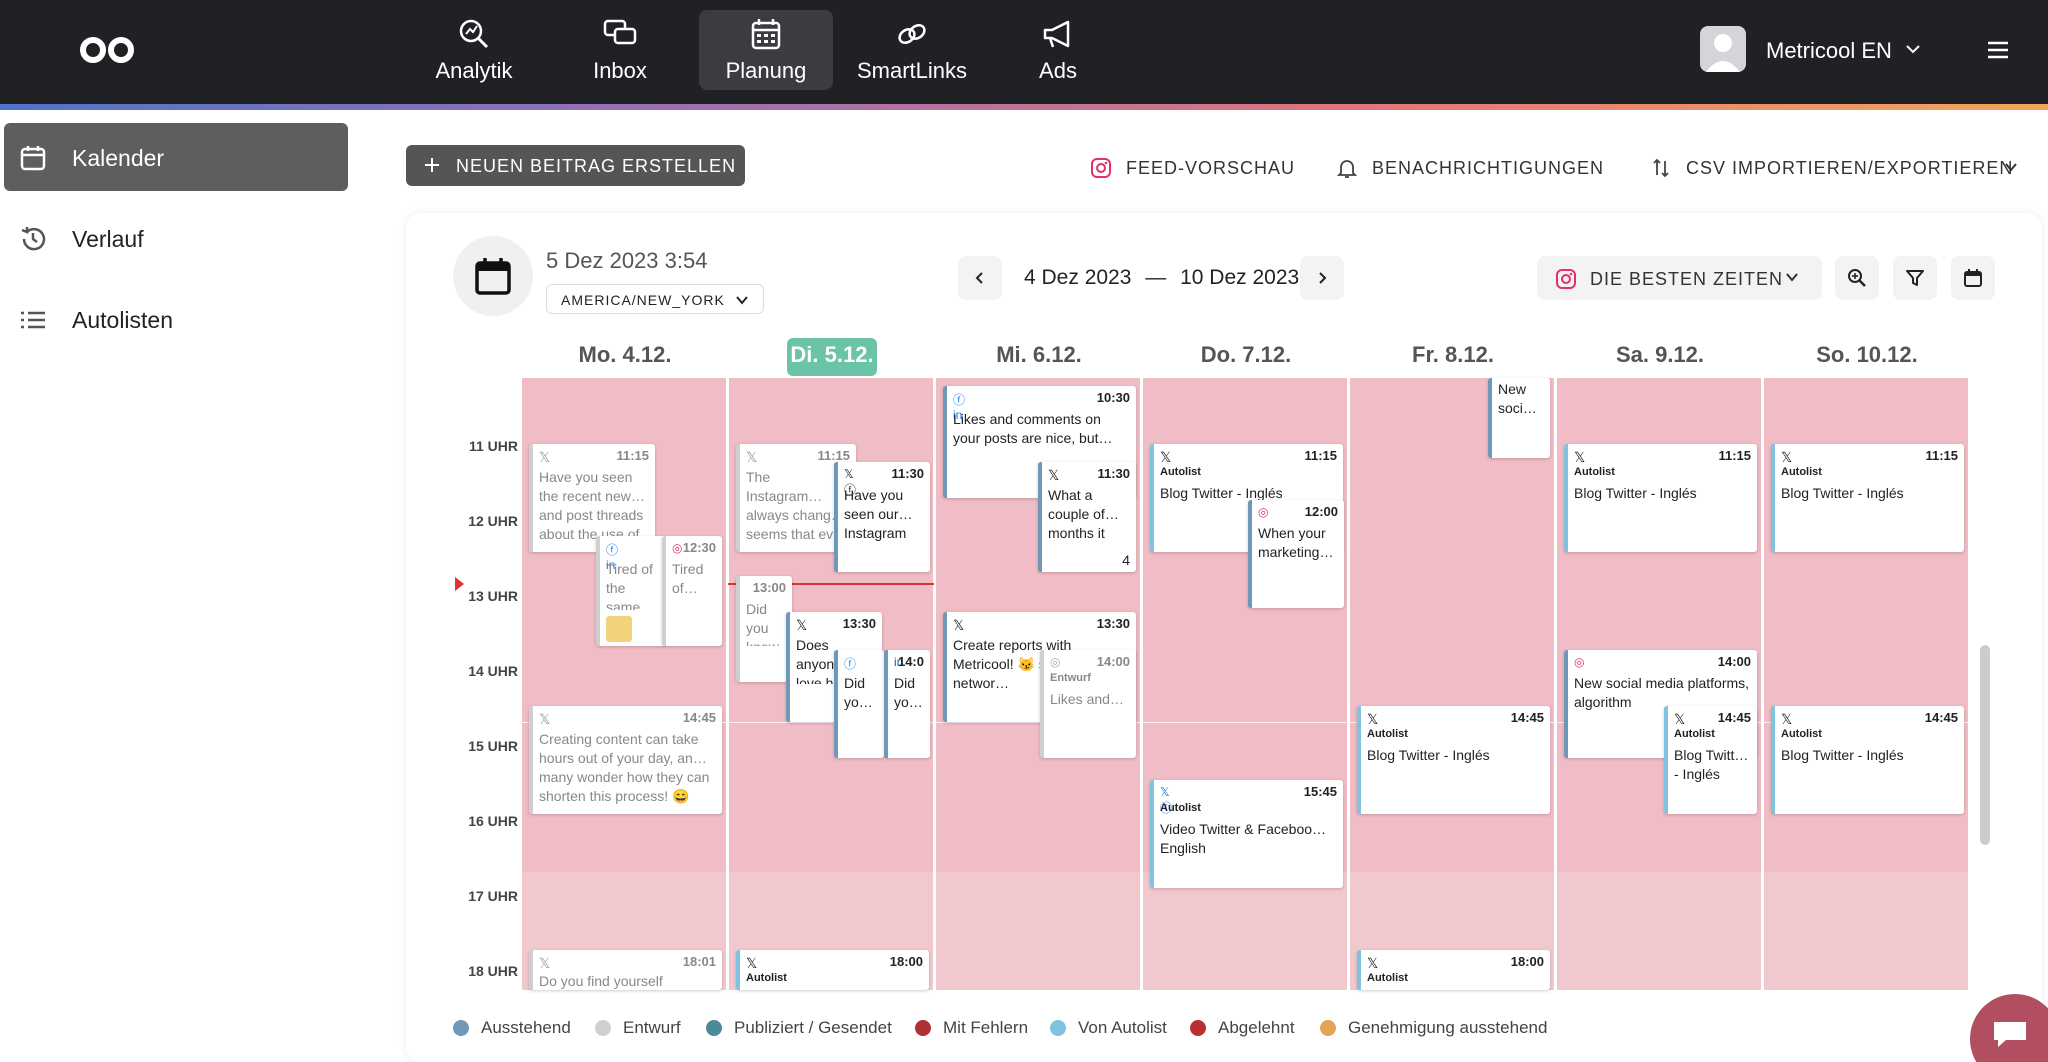 This screenshot has height=1062, width=2048. I want to click on post-card: 𝕏 ⓕ 11:30 Have you seen our… Instagram, so click(882, 517).